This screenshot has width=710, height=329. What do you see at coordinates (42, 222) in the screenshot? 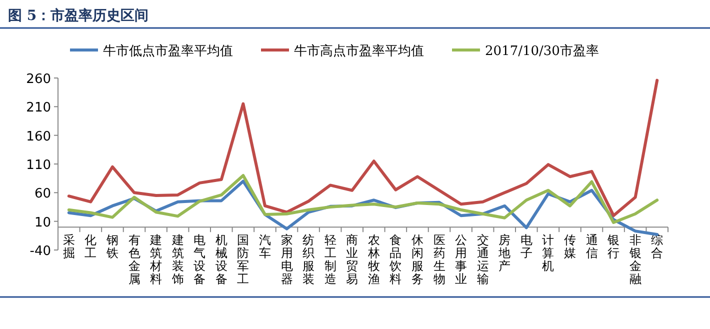
I see `y-tick-label: 10` at bounding box center [42, 222].